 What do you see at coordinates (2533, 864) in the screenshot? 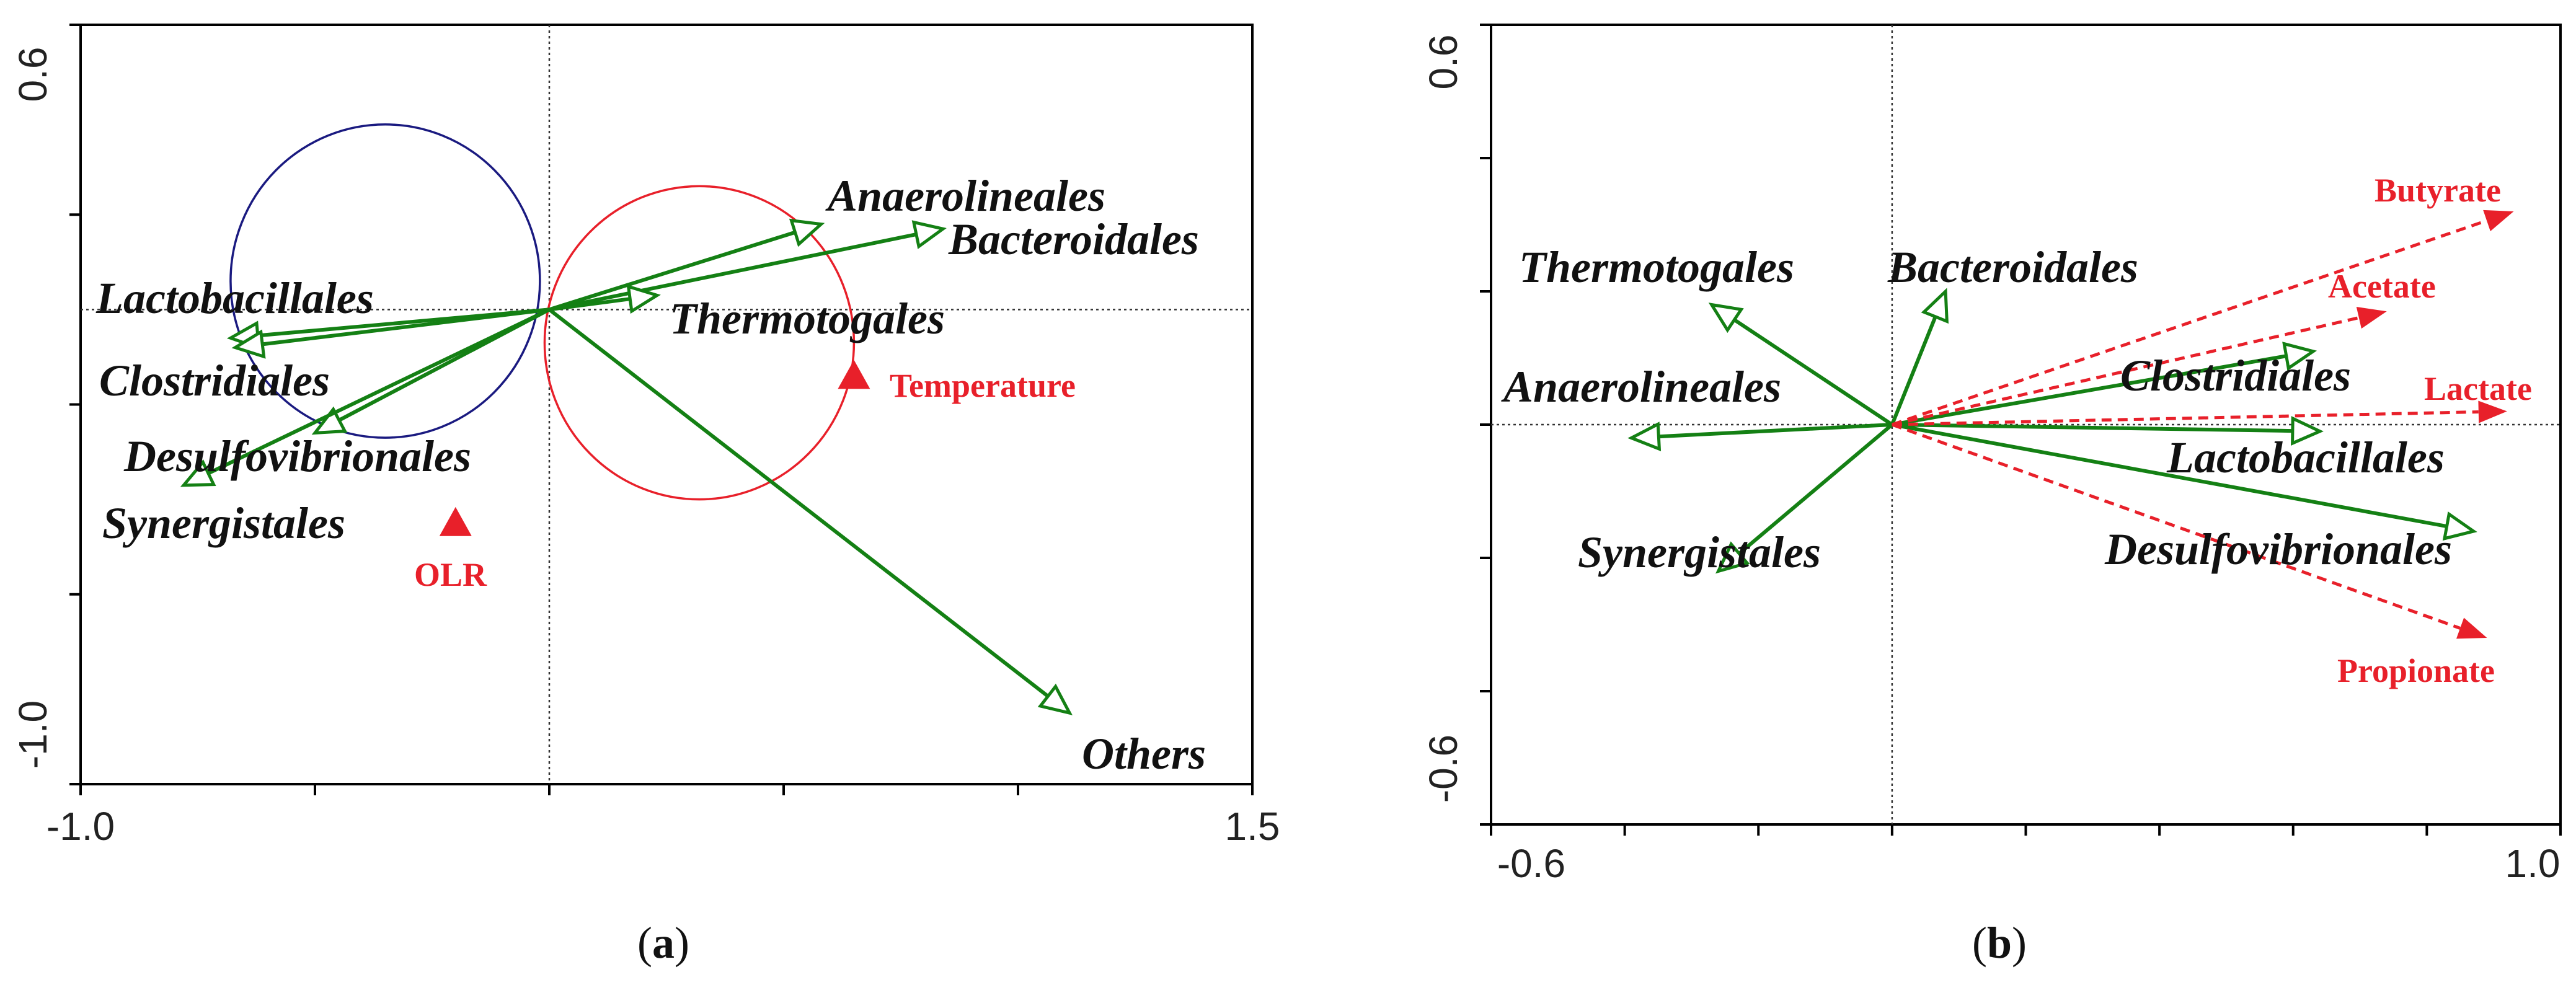
I see `x-tick-max-b: 1.0` at bounding box center [2533, 864].